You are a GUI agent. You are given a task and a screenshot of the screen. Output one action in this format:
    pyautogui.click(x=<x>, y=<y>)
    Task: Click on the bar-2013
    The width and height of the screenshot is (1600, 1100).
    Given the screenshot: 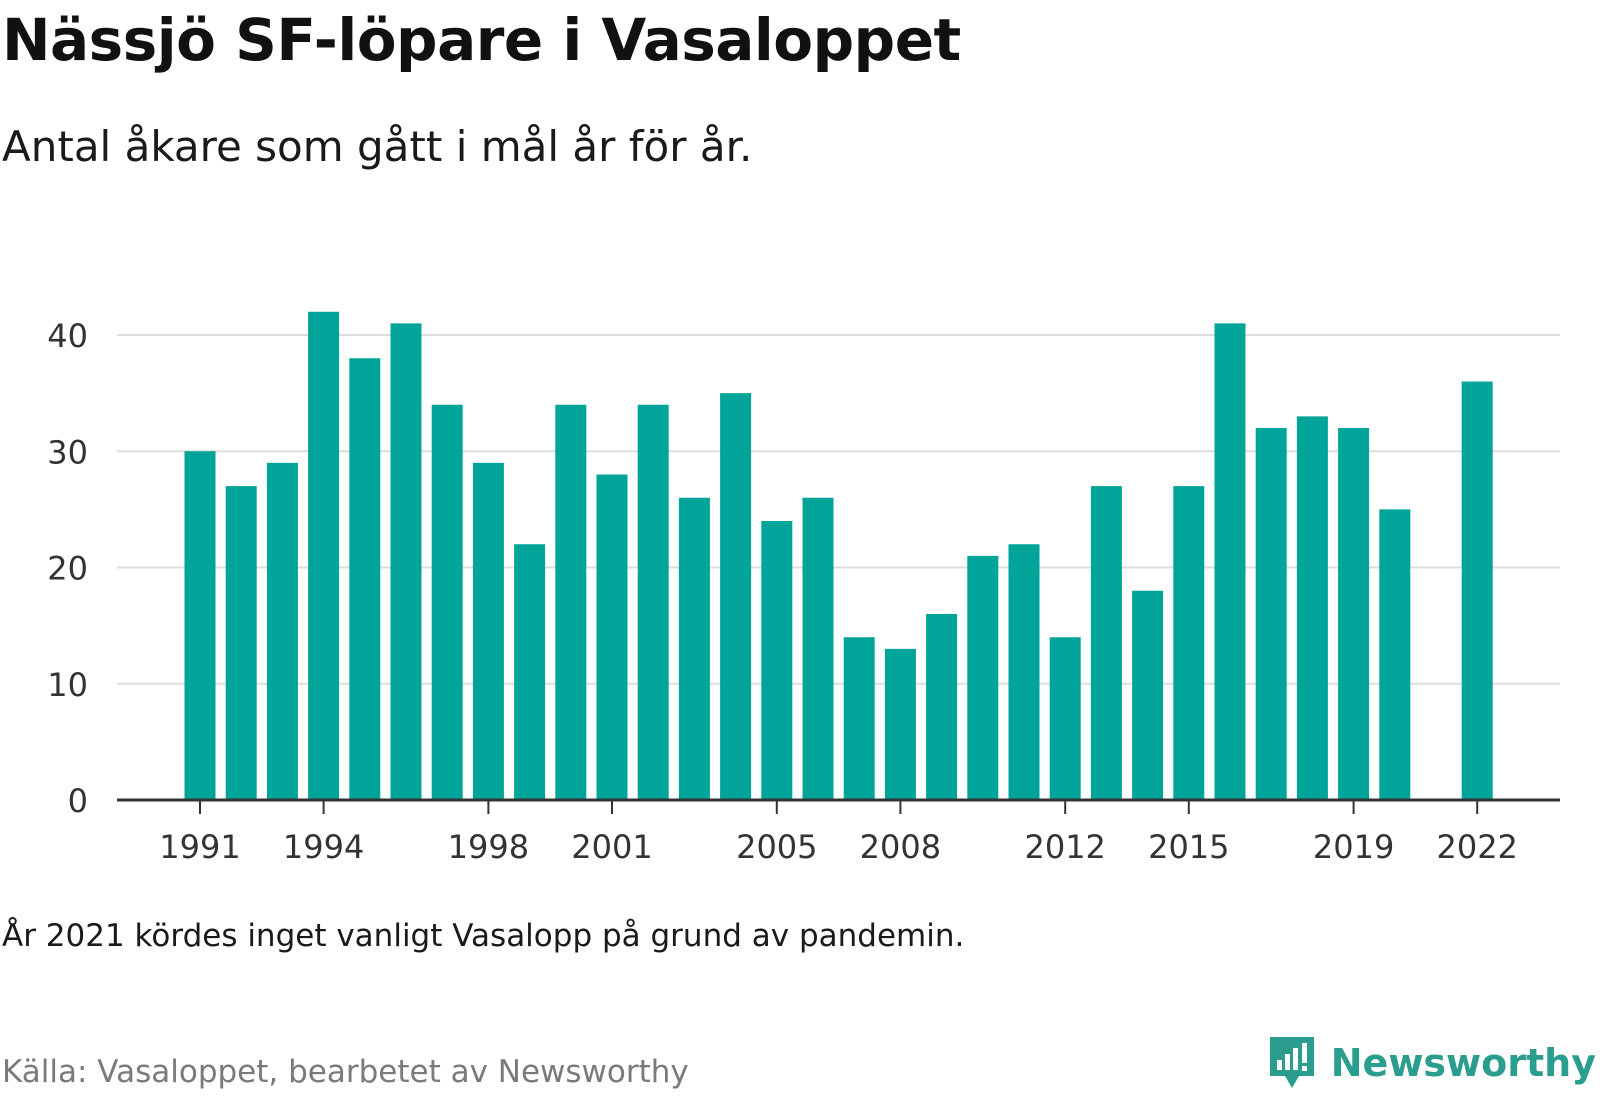 What is the action you would take?
    pyautogui.click(x=1106, y=643)
    